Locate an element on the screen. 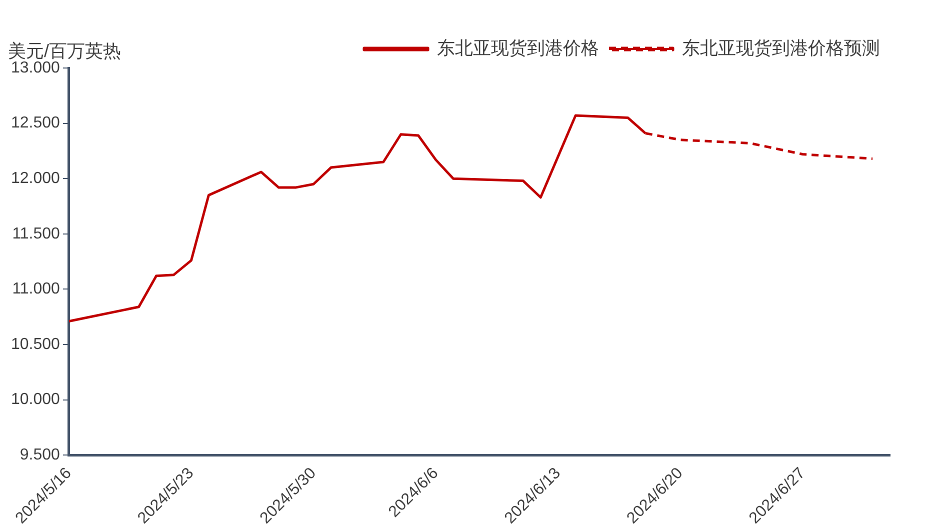 This screenshot has width=940, height=531. legend-label: 东北亚现货到港价格预测 is located at coordinates (781, 48).